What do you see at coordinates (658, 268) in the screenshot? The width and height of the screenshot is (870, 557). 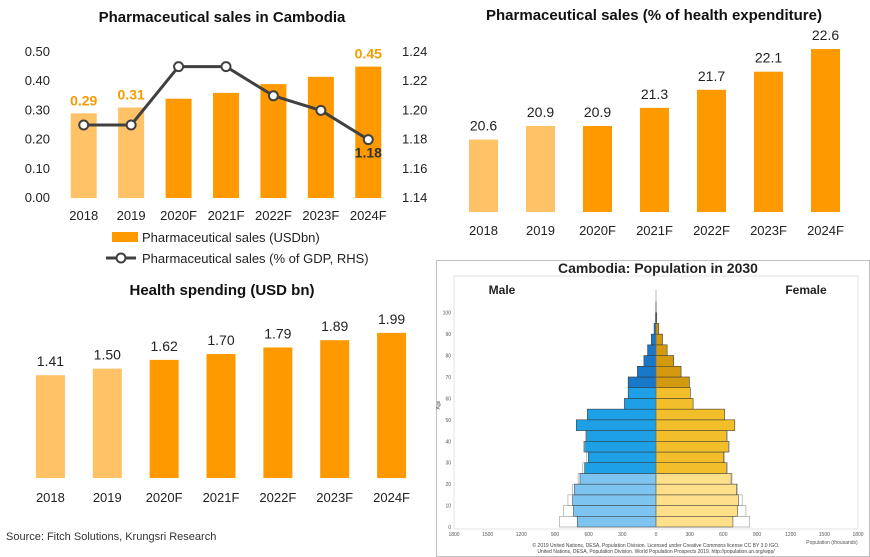 I see `pyramid-title: Cambodia: Population in 2030` at bounding box center [658, 268].